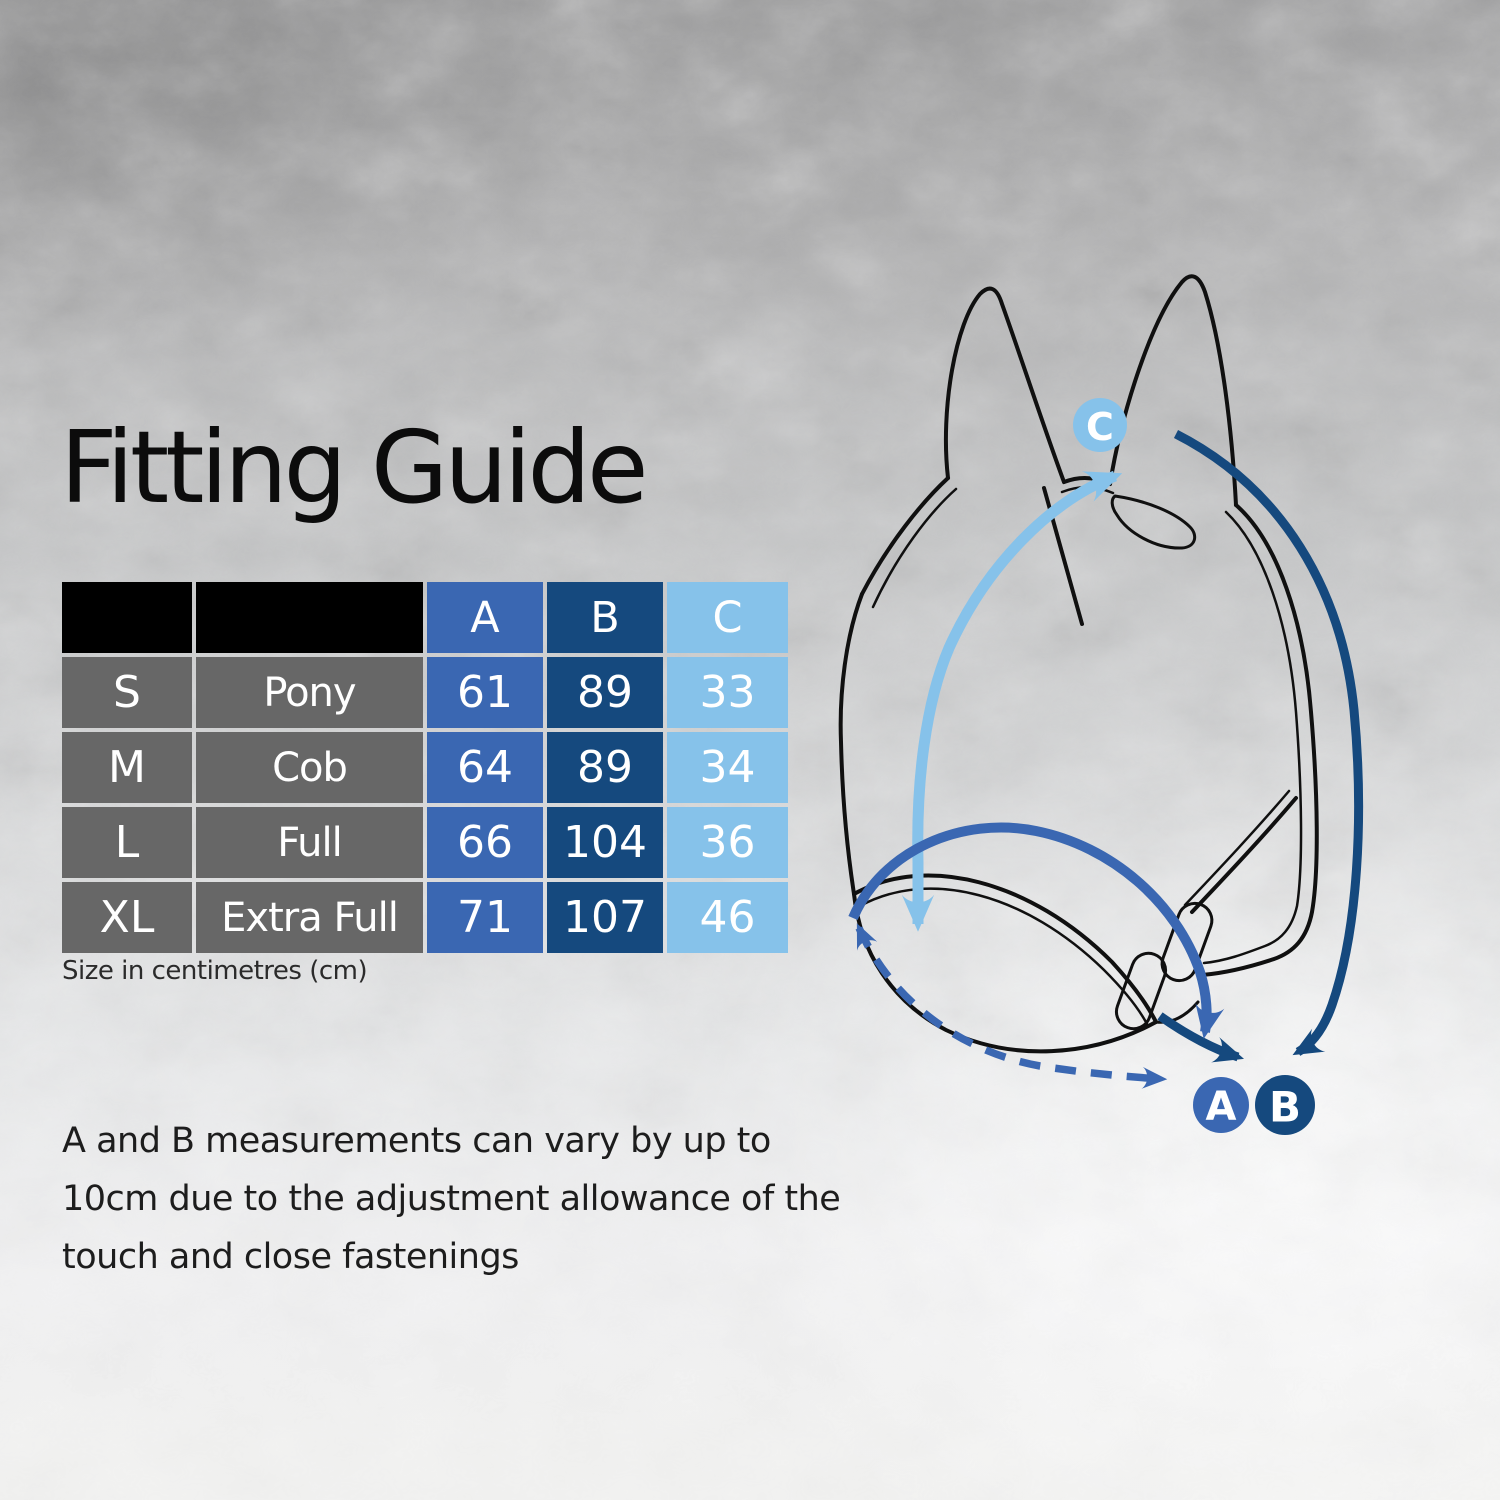 This screenshot has width=1500, height=1500. What do you see at coordinates (485, 917) in the screenshot?
I see `measurement-a-cell: 71` at bounding box center [485, 917].